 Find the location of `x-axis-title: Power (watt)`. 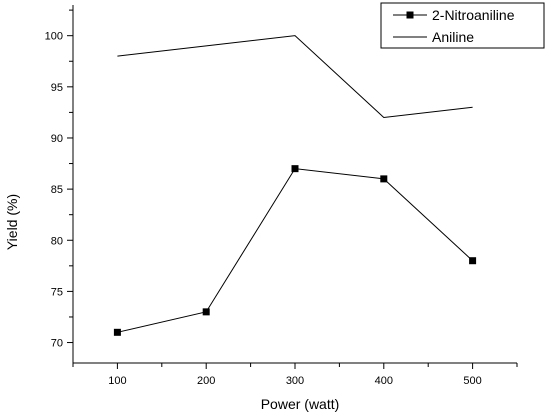

x-axis-title: Power (watt) is located at coordinates (300, 404).